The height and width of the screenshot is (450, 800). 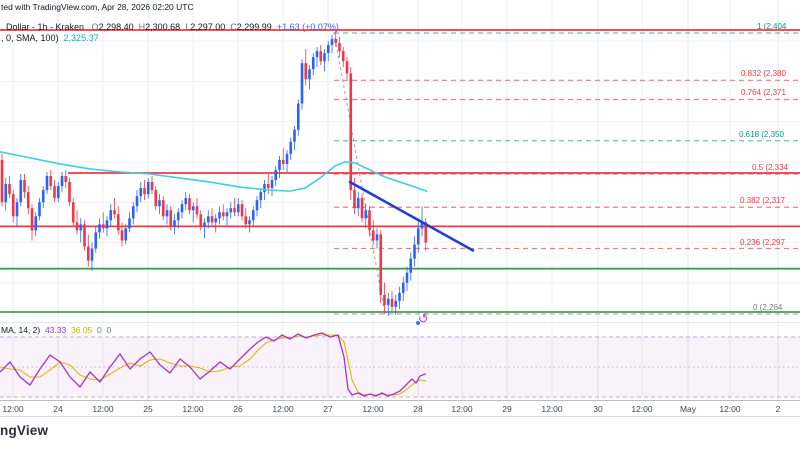 I want to click on fib-level-label: 1 (2,404, so click(x=772, y=26).